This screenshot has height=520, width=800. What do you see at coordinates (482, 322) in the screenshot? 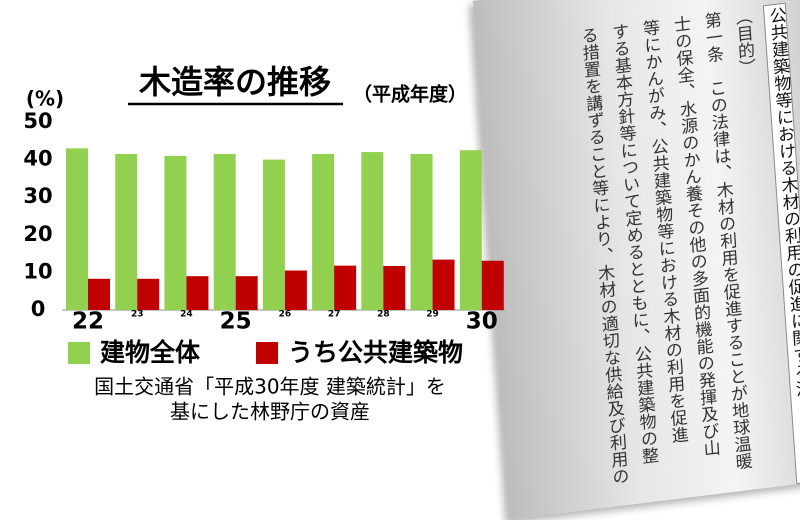
I see `x-tick-label: 30` at bounding box center [482, 322].